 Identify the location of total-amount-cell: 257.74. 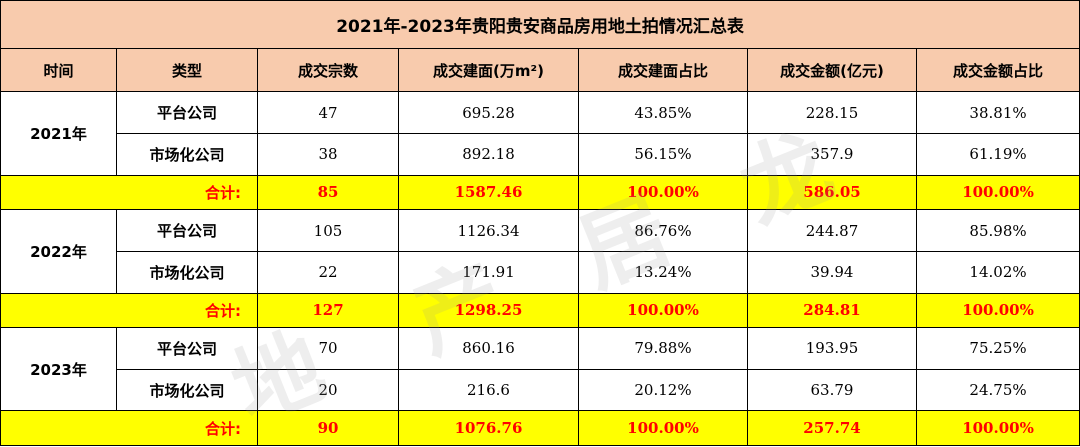
(832, 428).